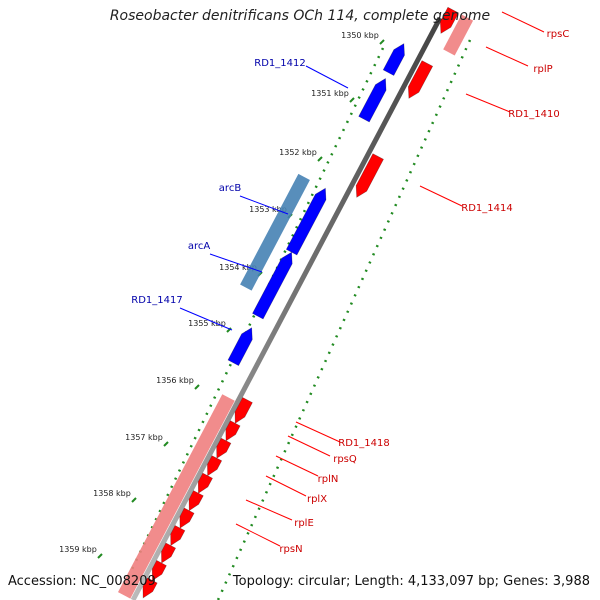 The width and height of the screenshot is (600, 600). Describe the element at coordinates (230, 188) in the screenshot. I see `gene-label-arcb: arcB` at that location.